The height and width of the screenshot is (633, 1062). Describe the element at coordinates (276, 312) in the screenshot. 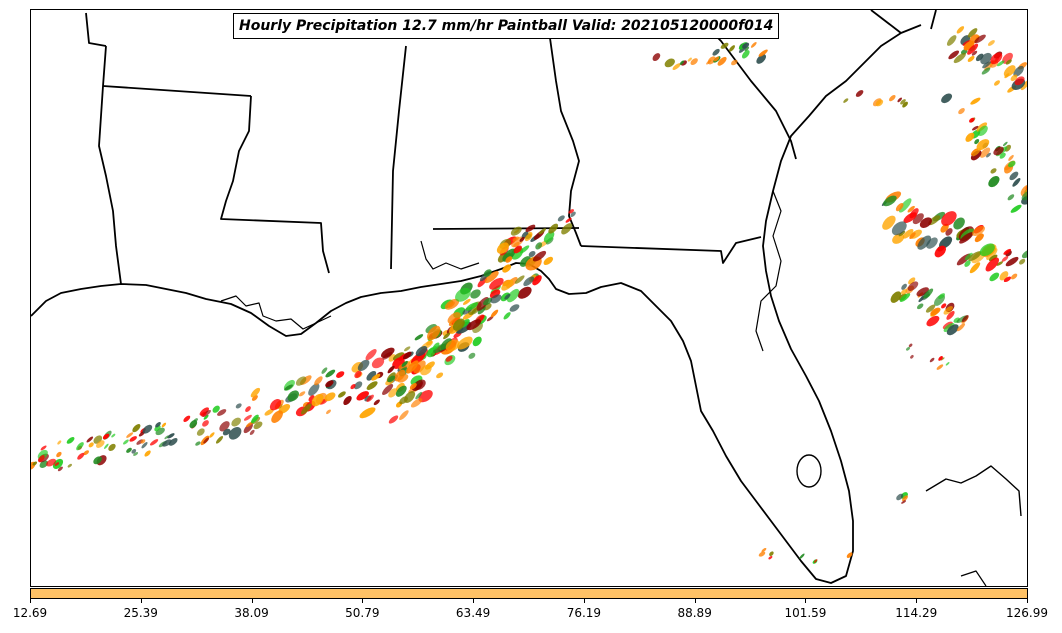

I see `louisiana-delta-marsh` at that location.